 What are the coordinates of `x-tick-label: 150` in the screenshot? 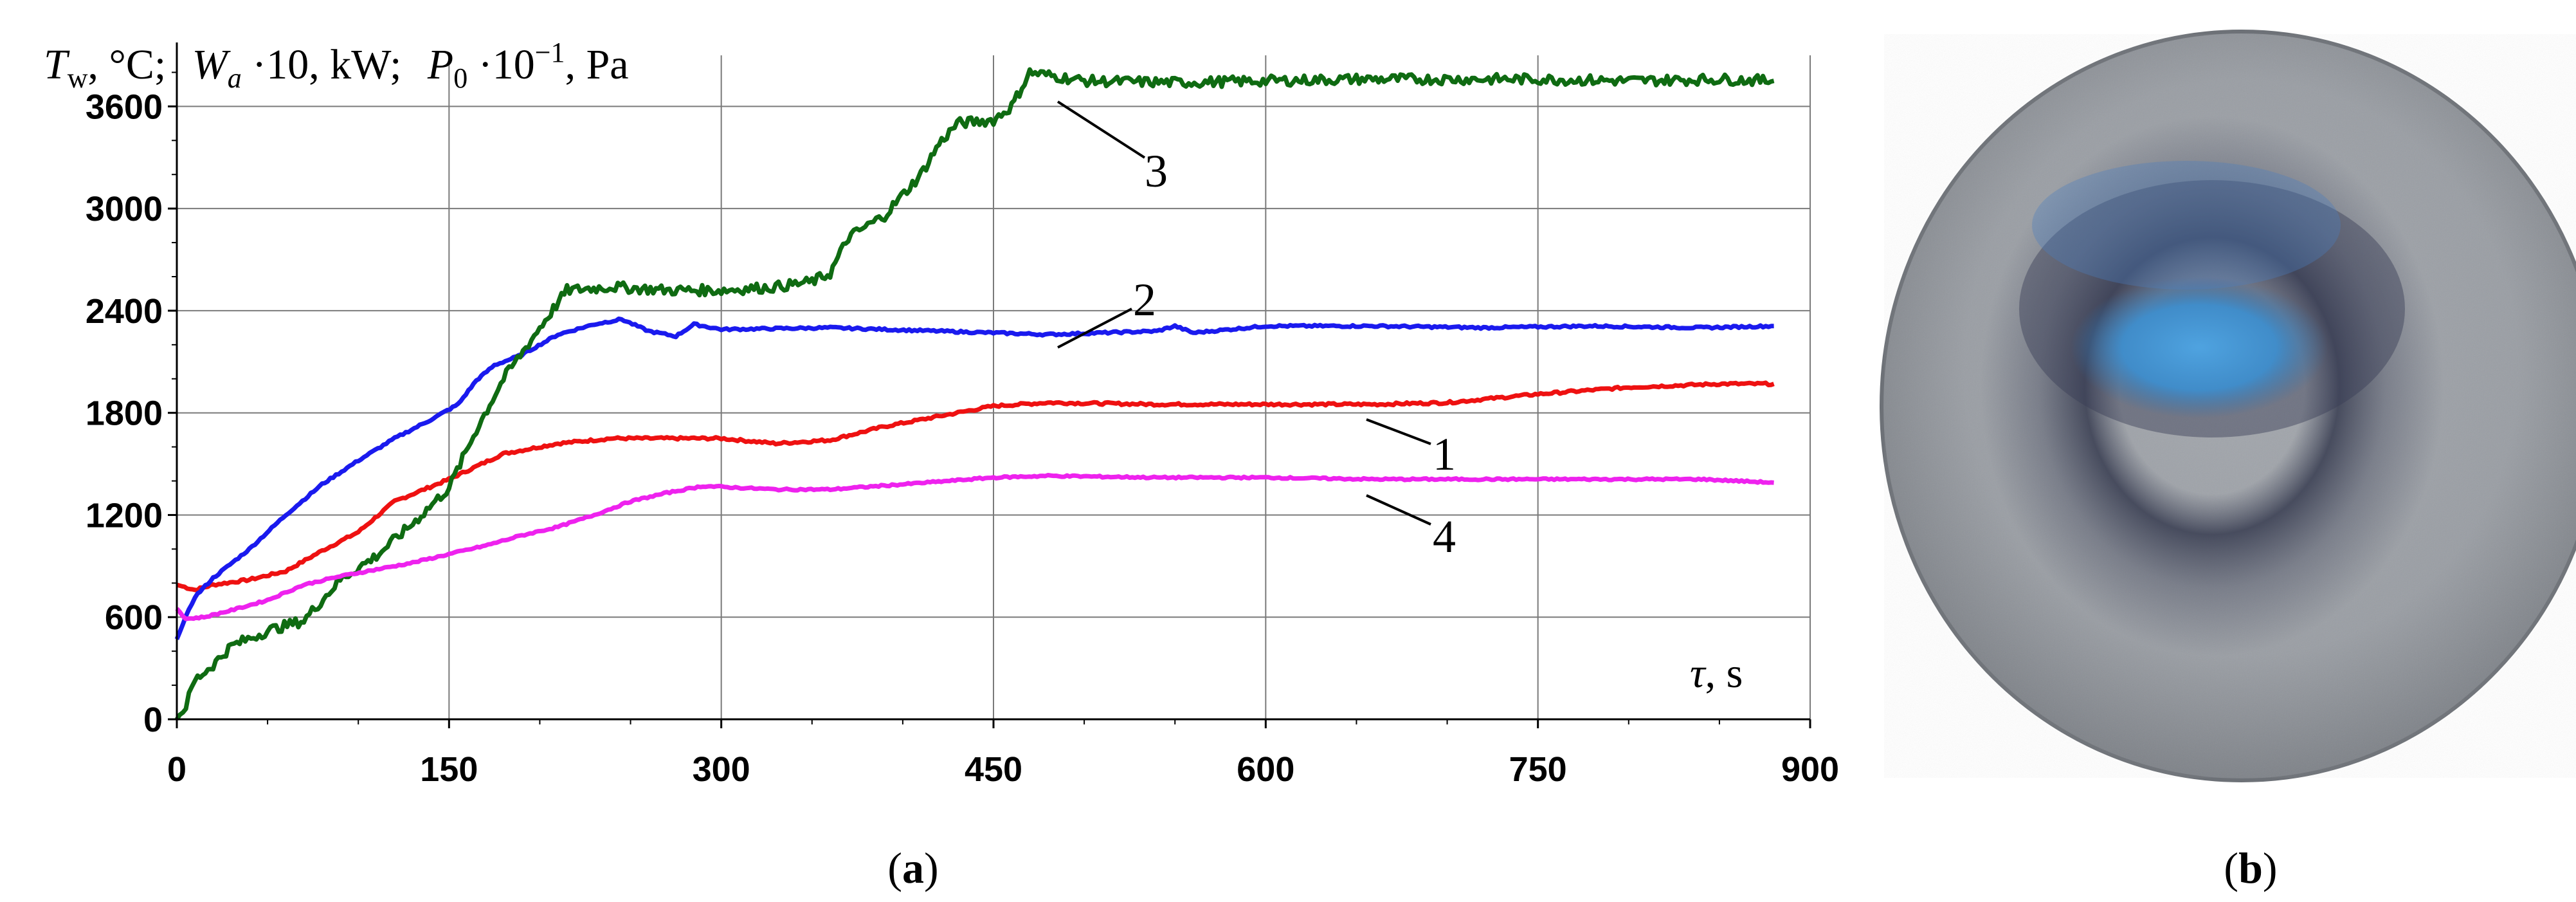 It's located at (449, 770).